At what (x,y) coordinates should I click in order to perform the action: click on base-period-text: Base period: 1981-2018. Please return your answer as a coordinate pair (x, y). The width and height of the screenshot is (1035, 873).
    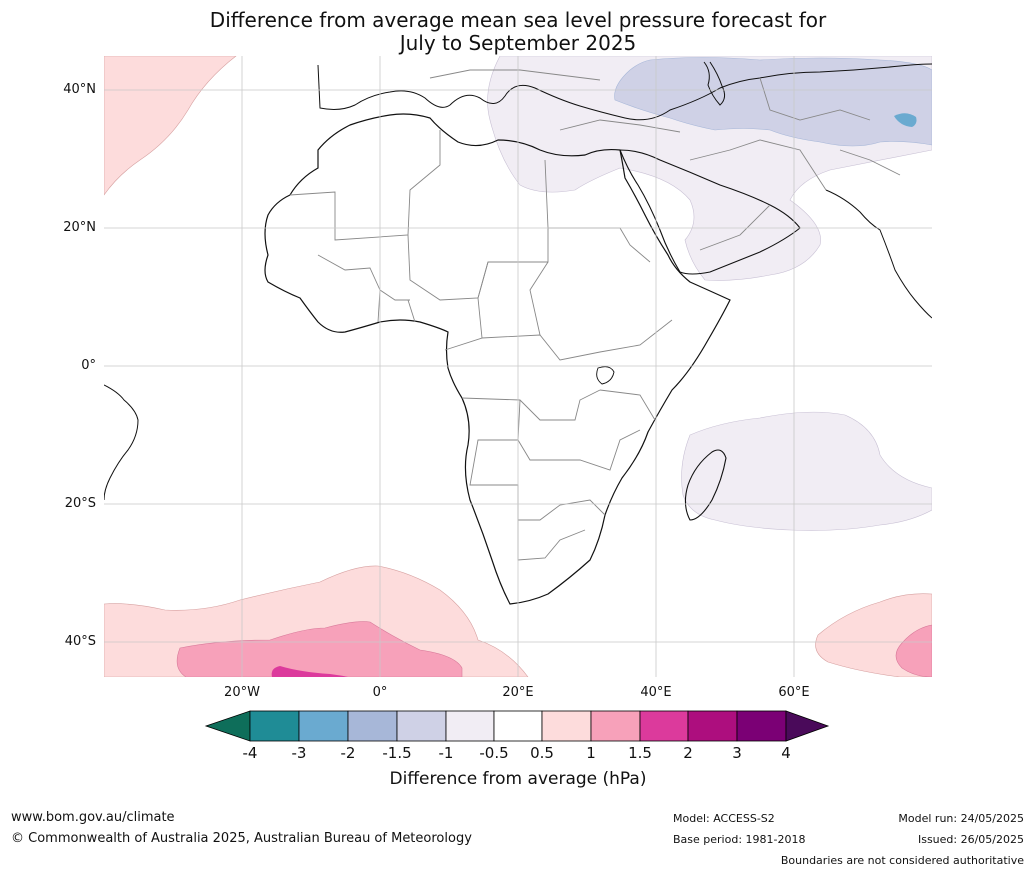
    Looking at the image, I should click on (739, 839).